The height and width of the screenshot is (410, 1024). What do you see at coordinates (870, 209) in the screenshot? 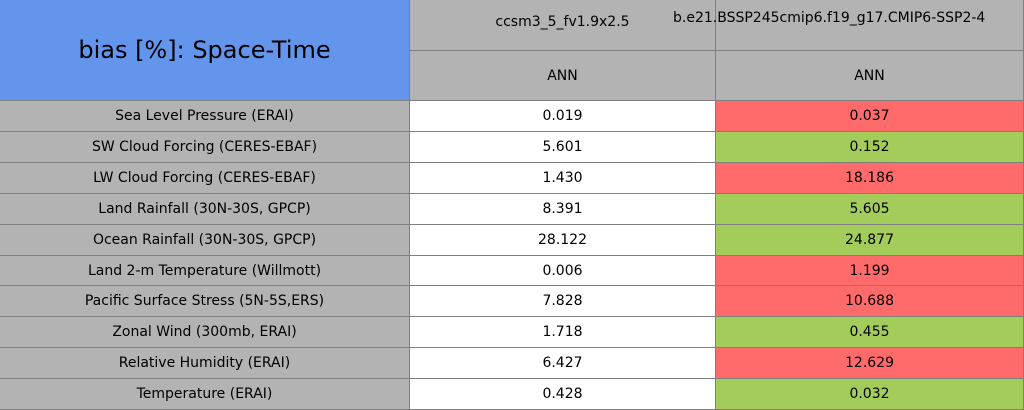
I see `value-cell: 5.605` at bounding box center [870, 209].